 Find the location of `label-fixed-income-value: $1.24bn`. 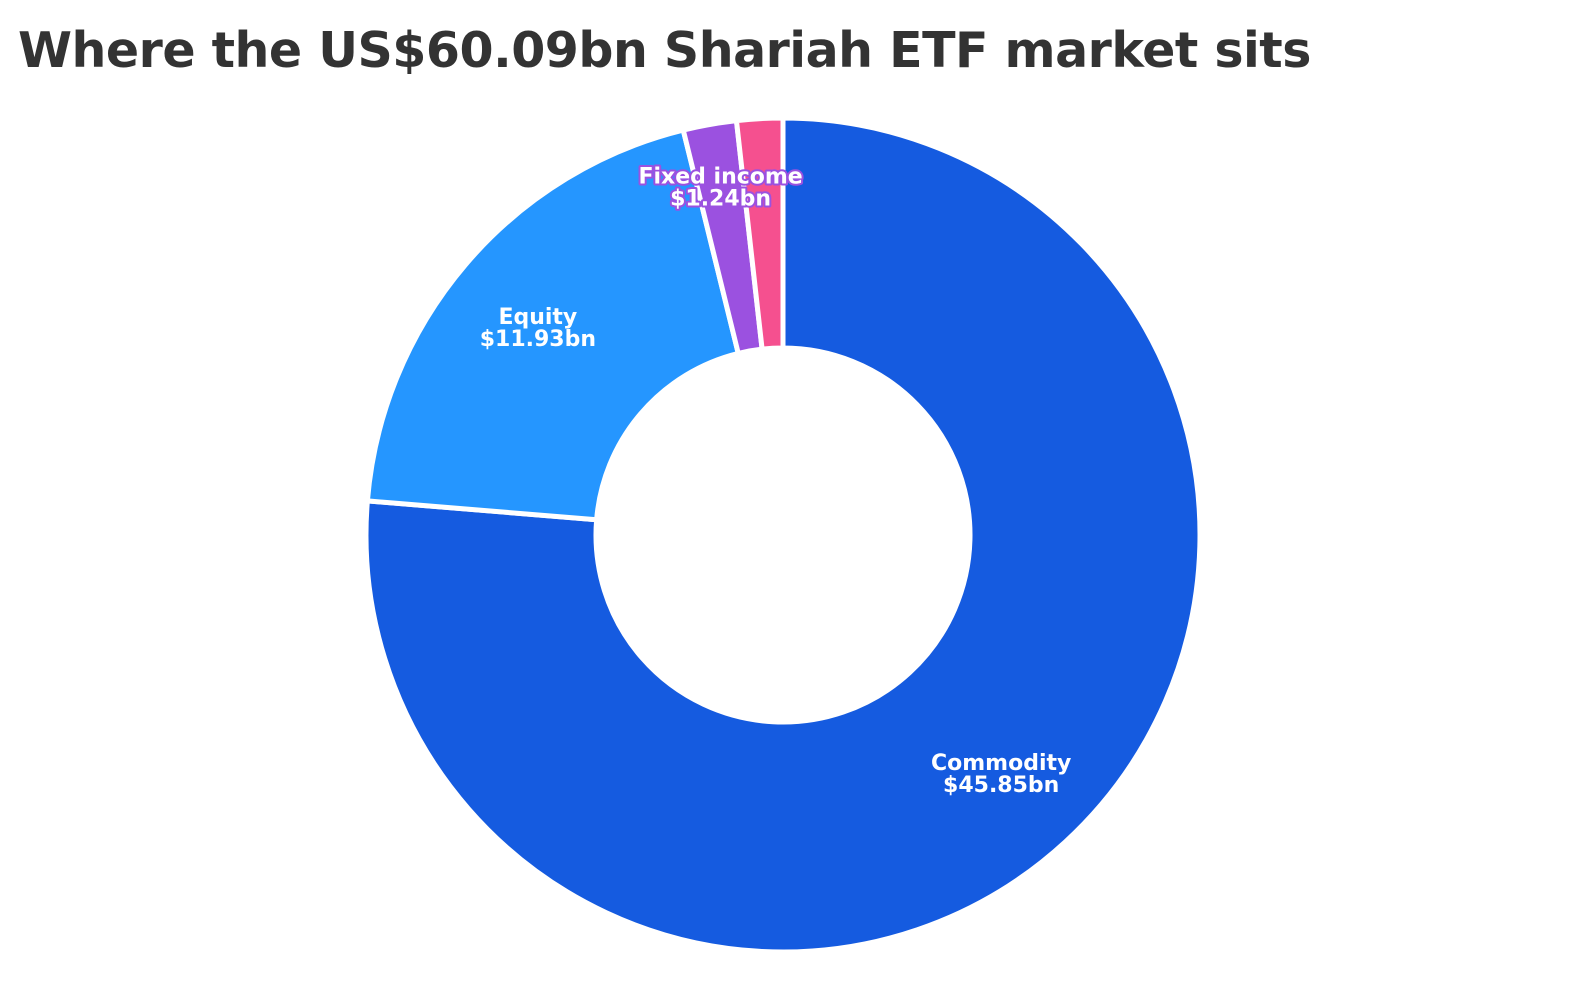

label-fixed-income-value: $1.24bn is located at coordinates (720, 199).